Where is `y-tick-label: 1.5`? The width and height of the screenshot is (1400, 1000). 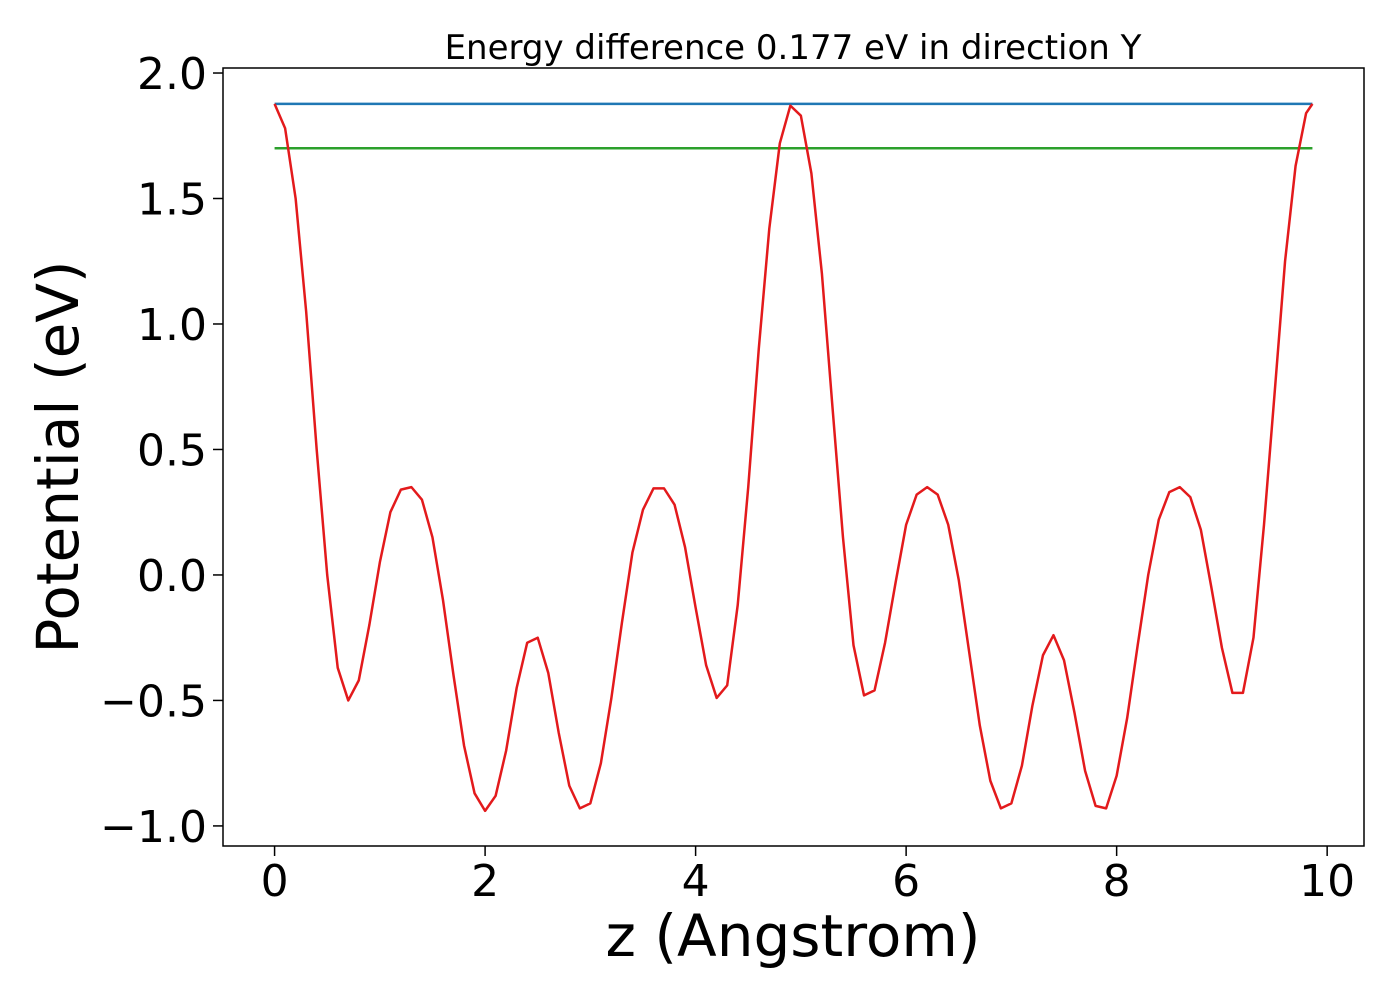 y-tick-label: 1.5 is located at coordinates (172, 200).